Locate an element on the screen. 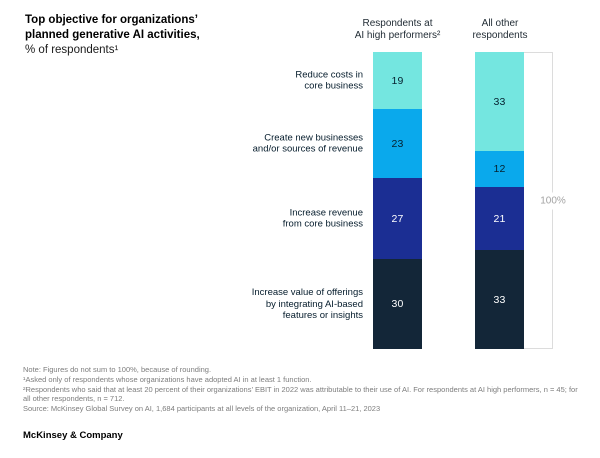  category-label-line: Reduce costs in is located at coordinates (329, 74).